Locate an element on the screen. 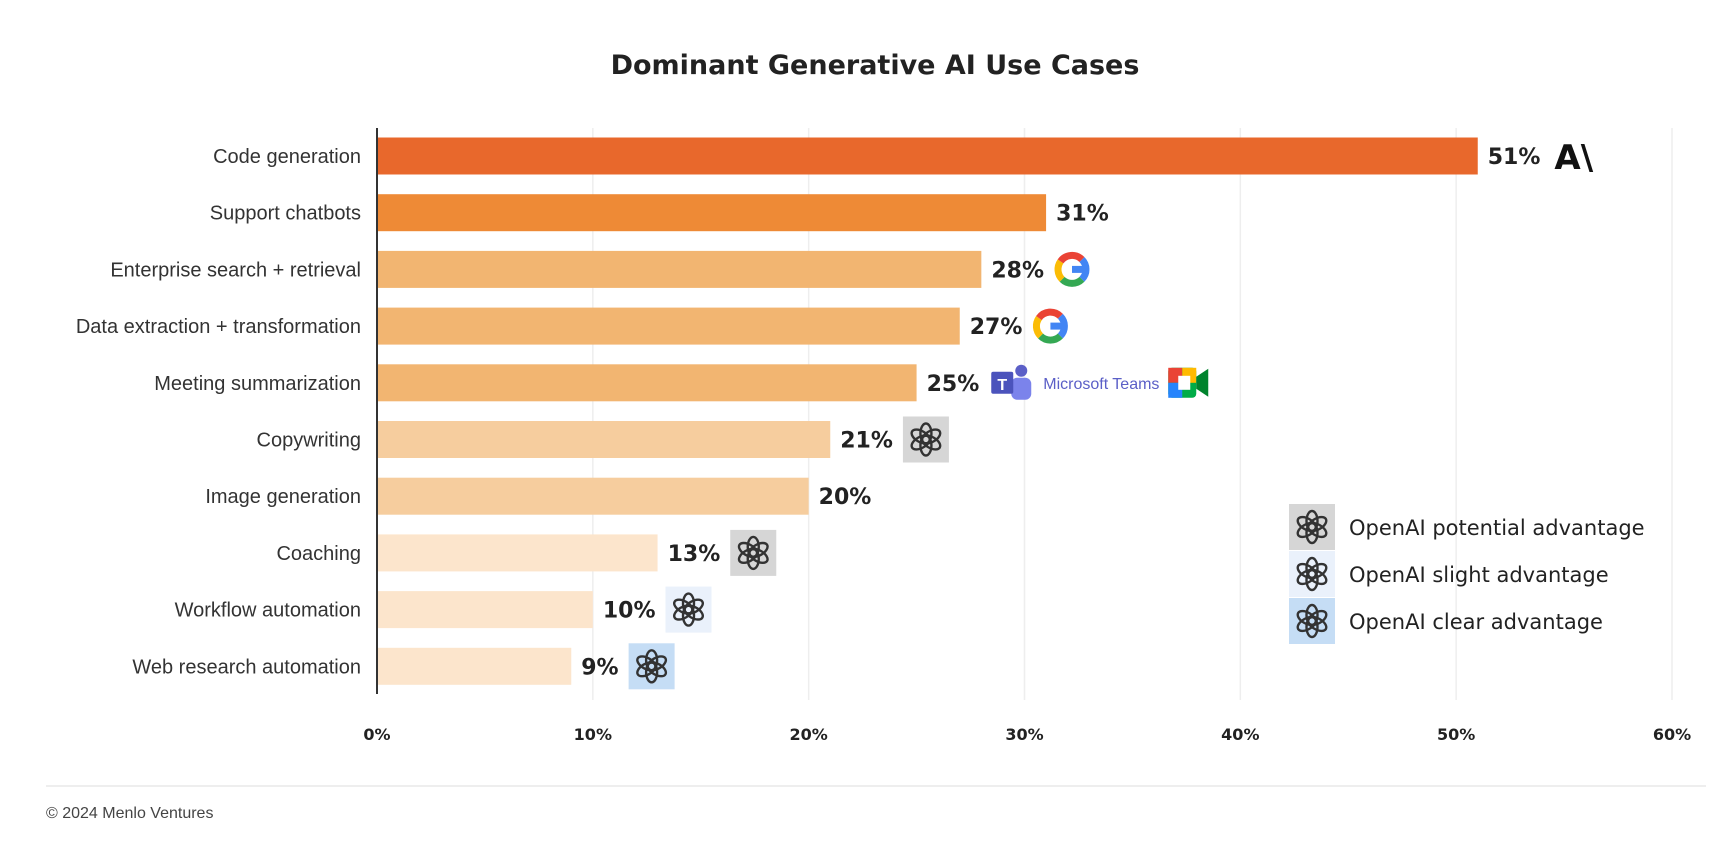  legend-item: OpenAI clear advantage is located at coordinates (1446, 621).